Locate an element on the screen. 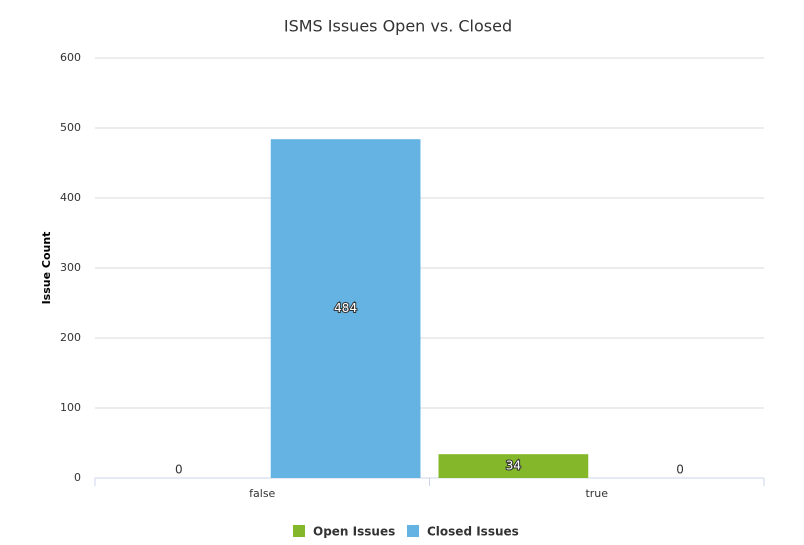 The width and height of the screenshot is (804, 545). y-tick-label: 0 is located at coordinates (77, 477).